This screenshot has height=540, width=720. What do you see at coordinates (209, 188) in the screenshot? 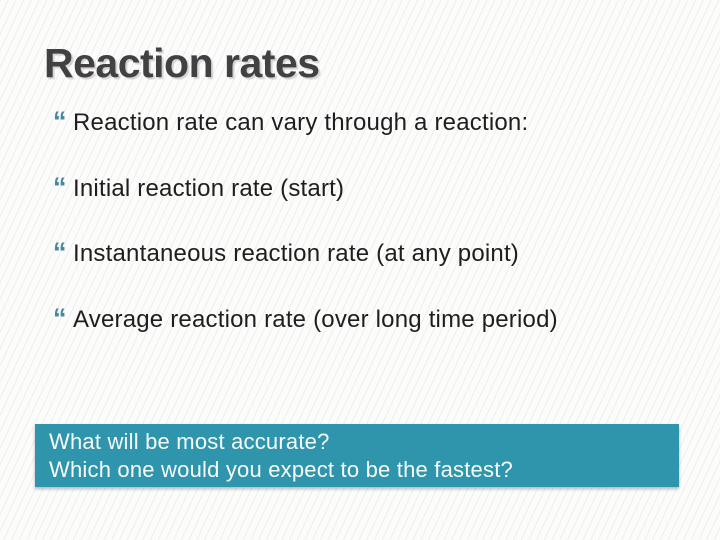
I see `bullet-text: Initial reaction rate (start)` at bounding box center [209, 188].